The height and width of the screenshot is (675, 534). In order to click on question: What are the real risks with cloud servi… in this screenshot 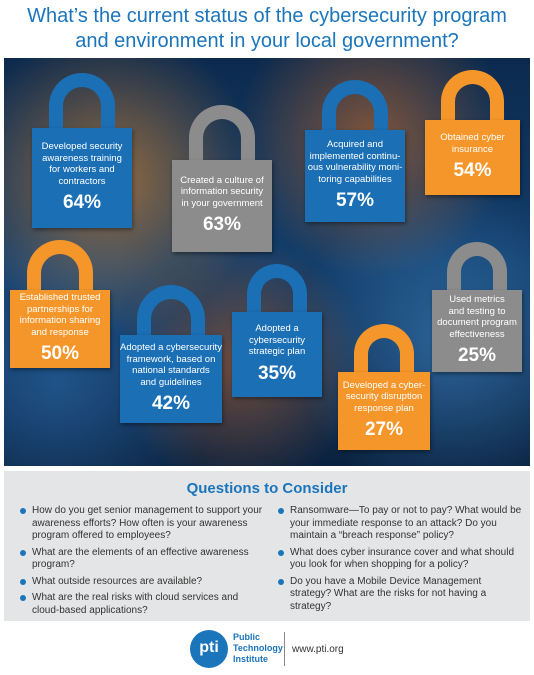, I will do `click(143, 604)`.